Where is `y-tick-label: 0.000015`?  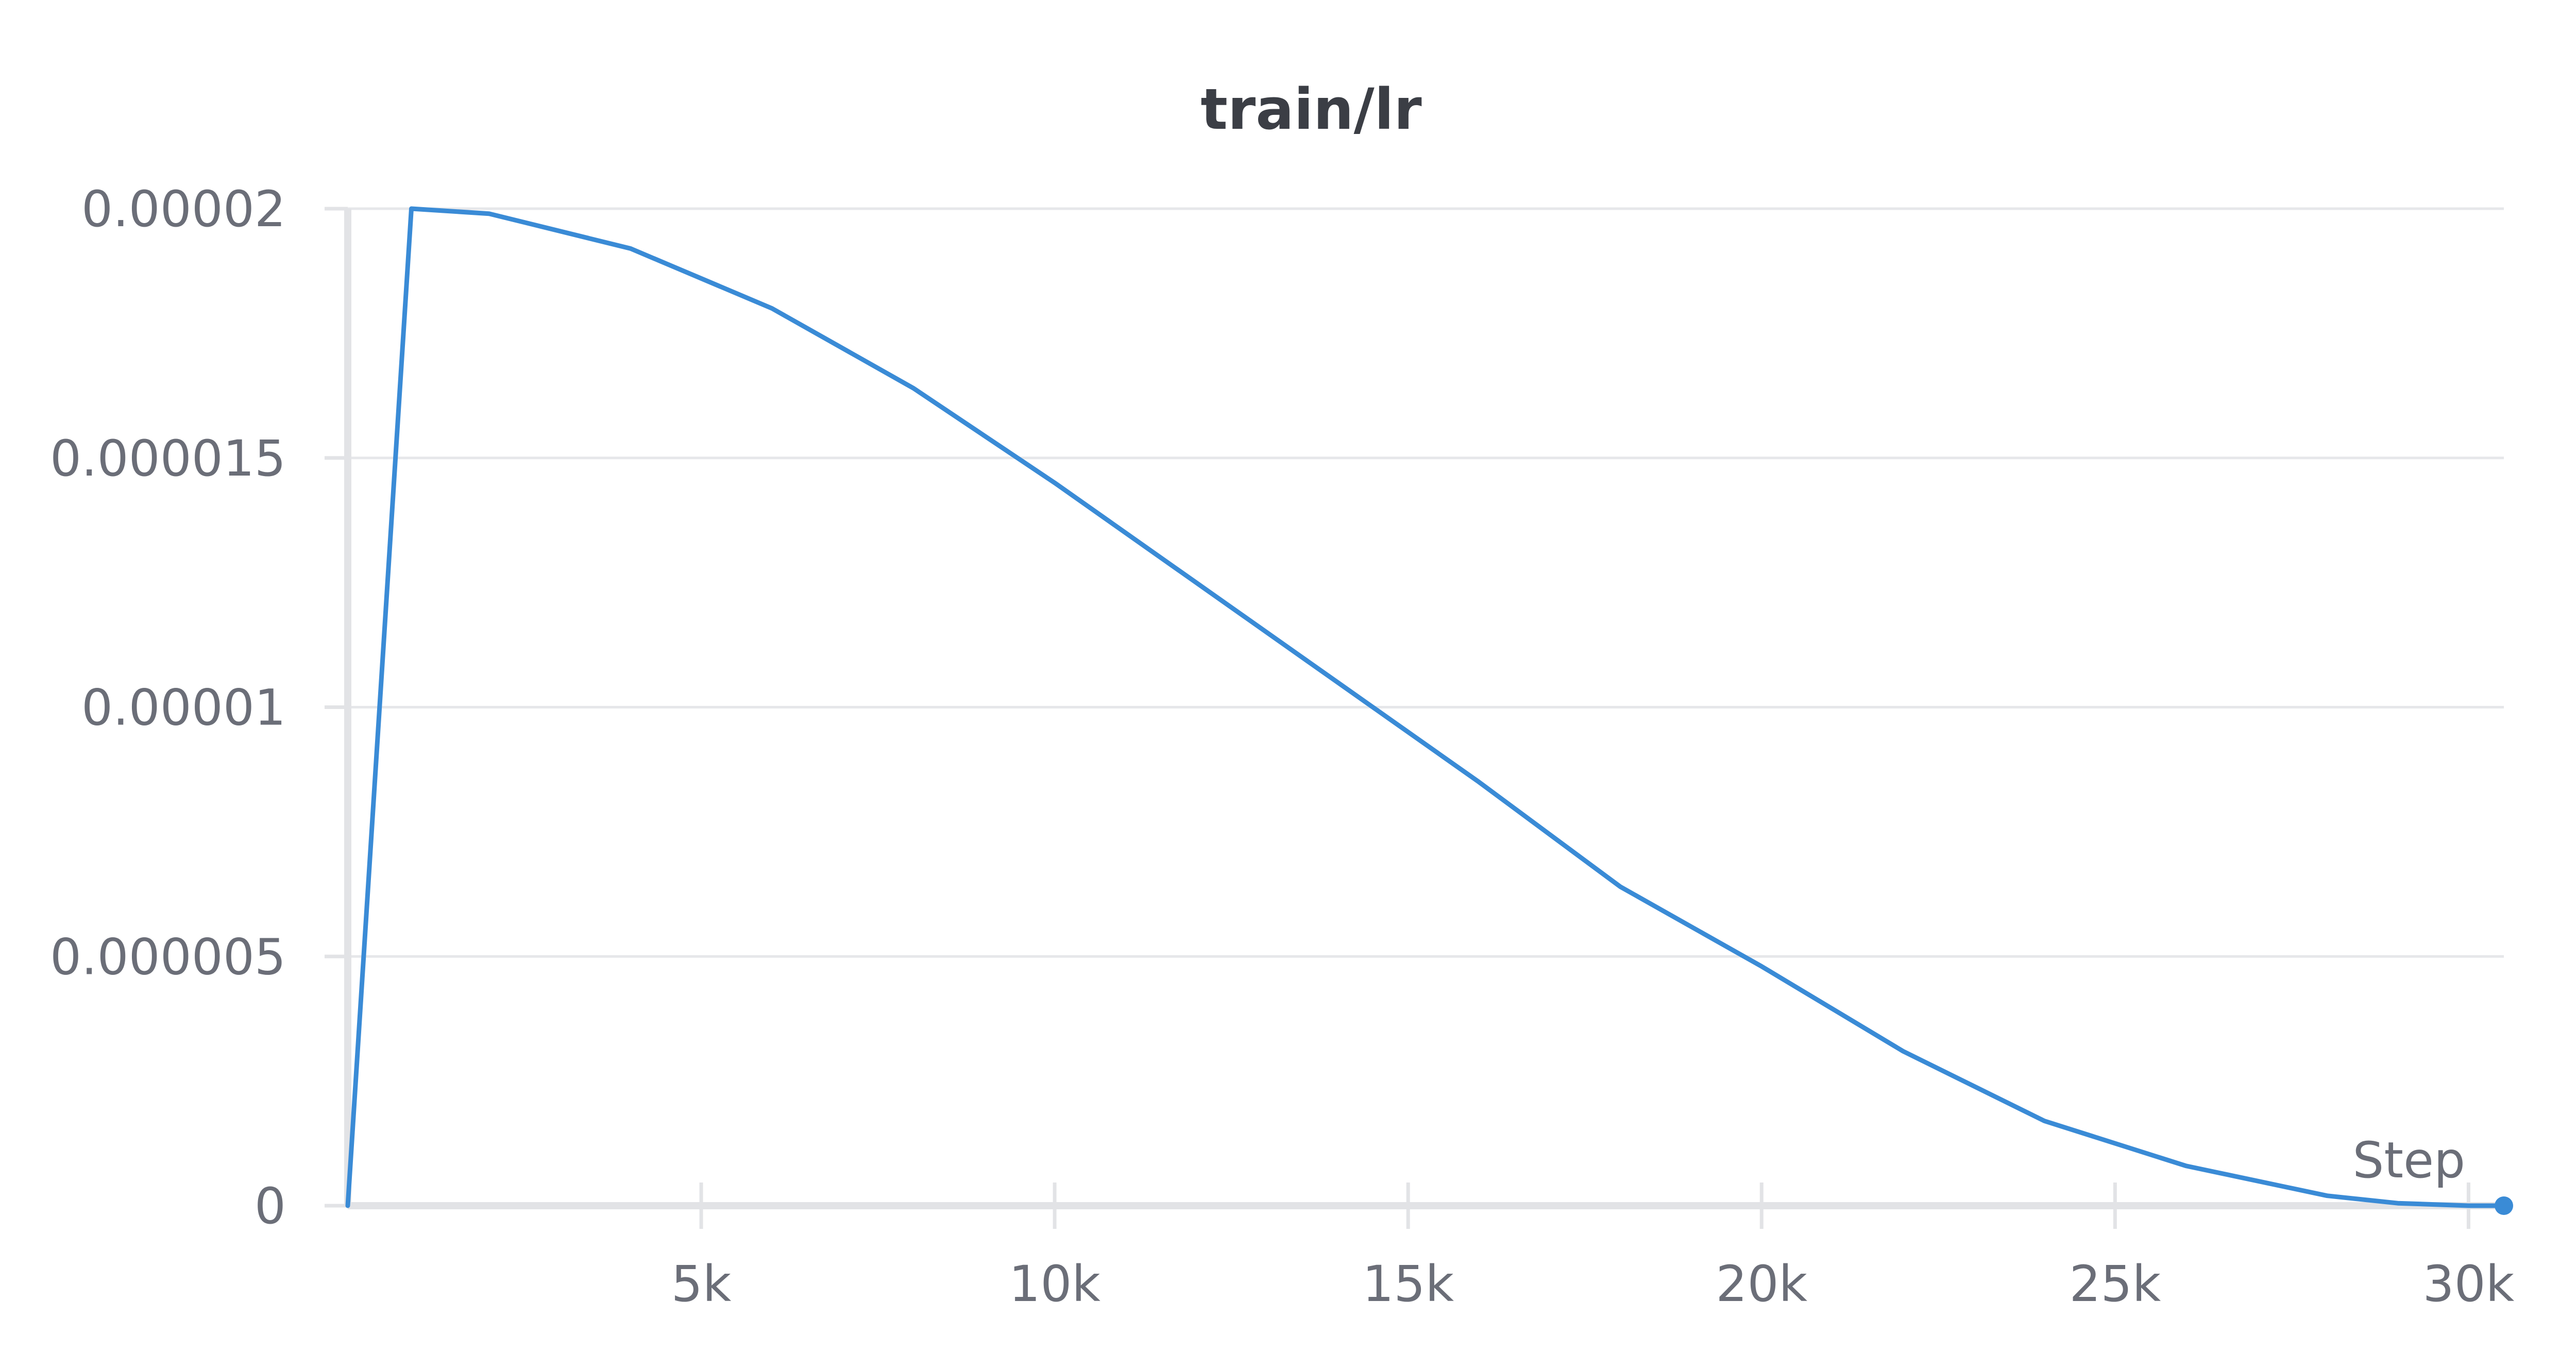
y-tick-label: 0.000015 is located at coordinates (168, 458).